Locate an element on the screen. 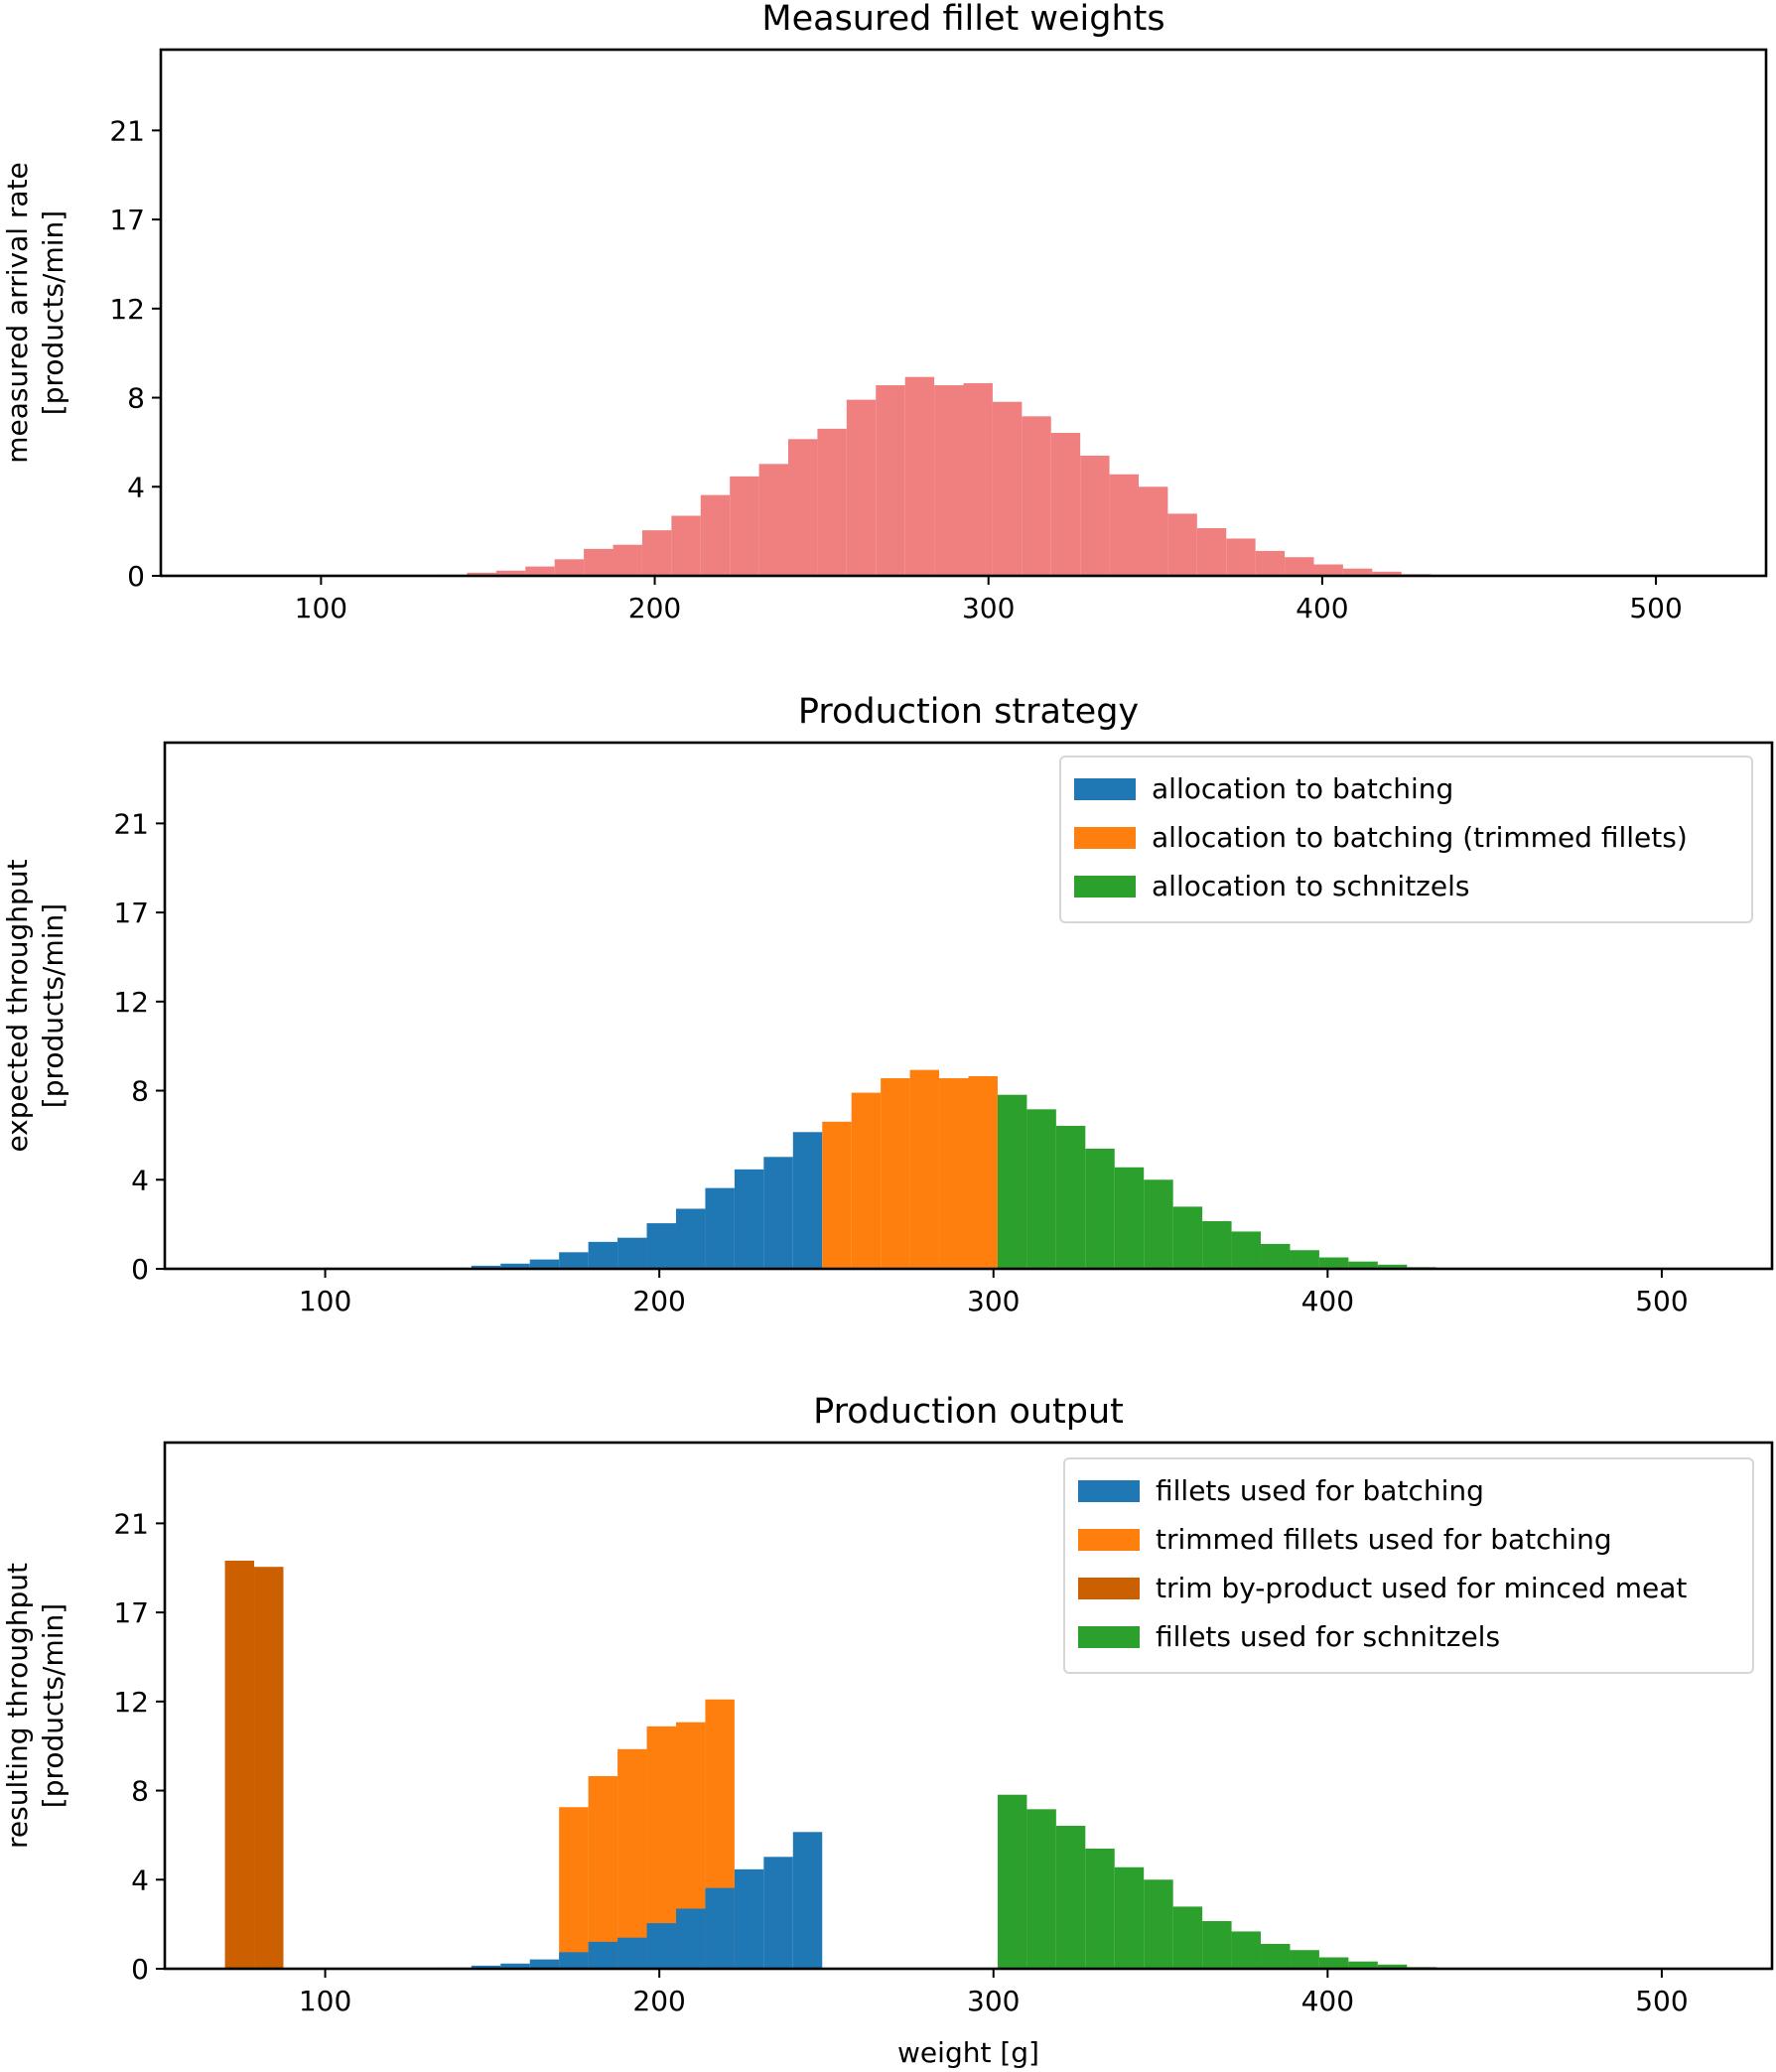 The image size is (1776, 2072). legend-box is located at coordinates (1408, 1565).